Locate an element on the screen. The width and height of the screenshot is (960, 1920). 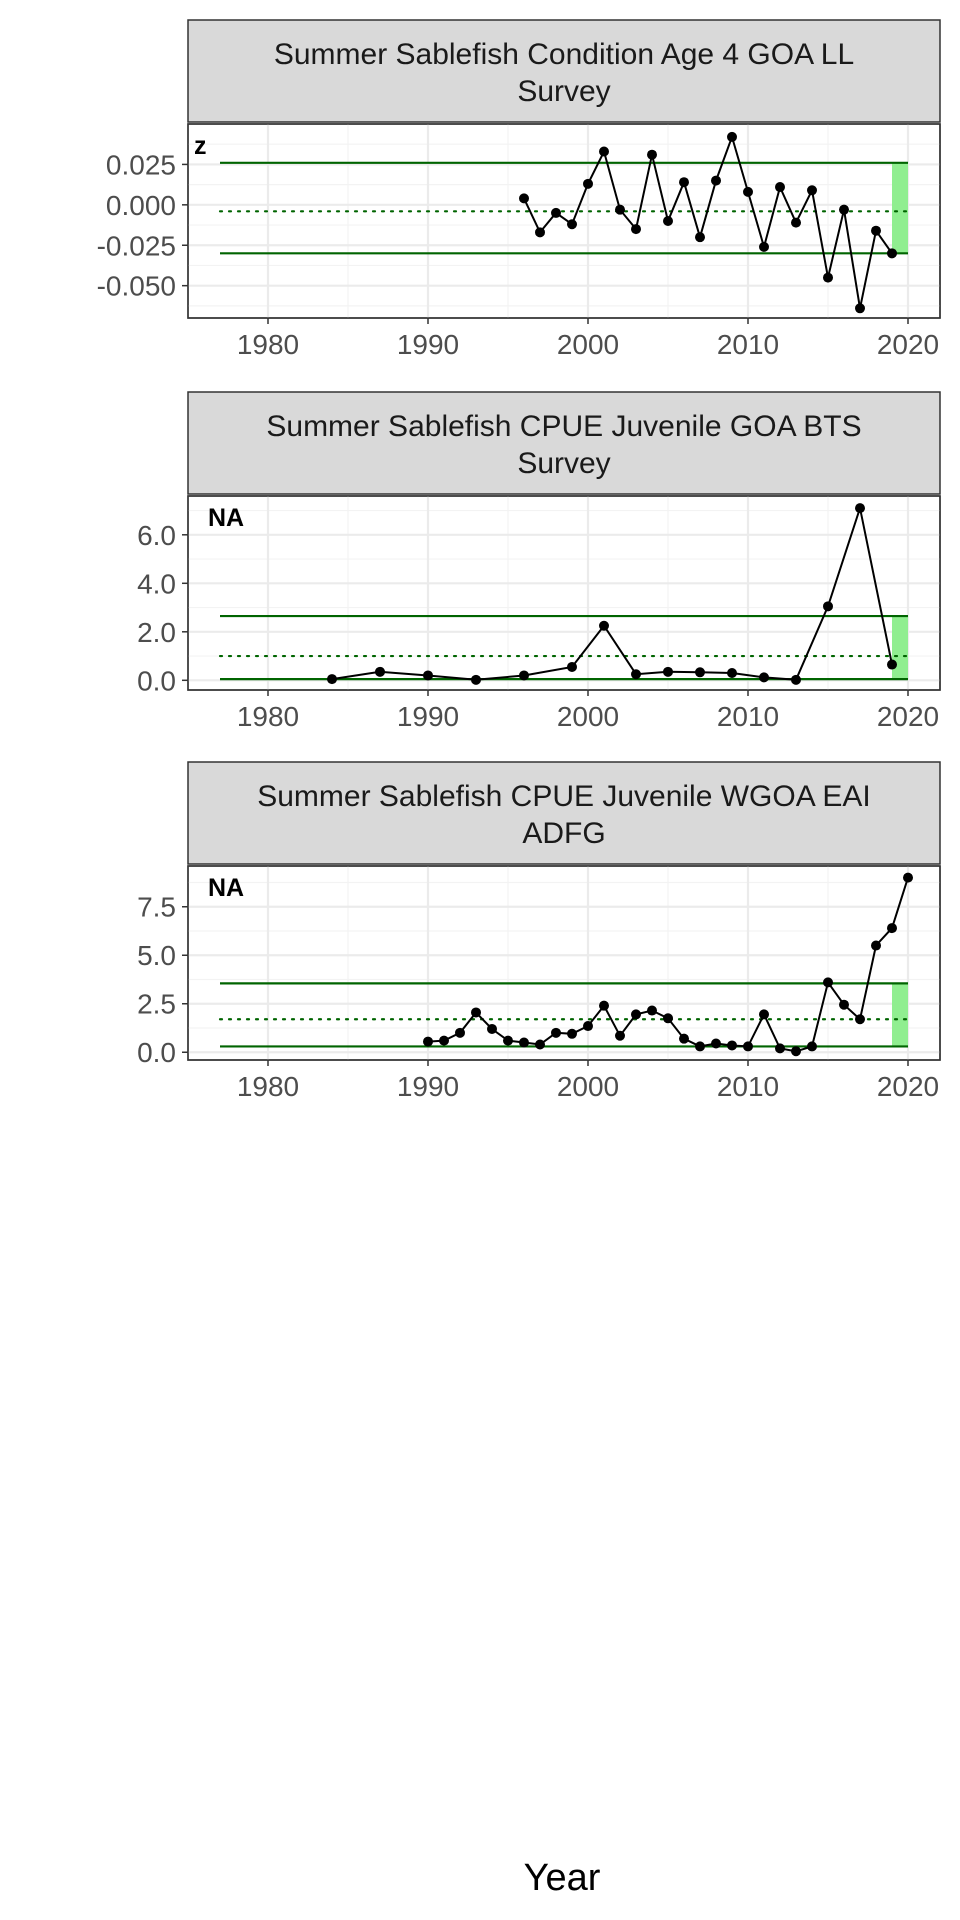
y-tick-label: -0.025 is located at coordinates (136, 245).